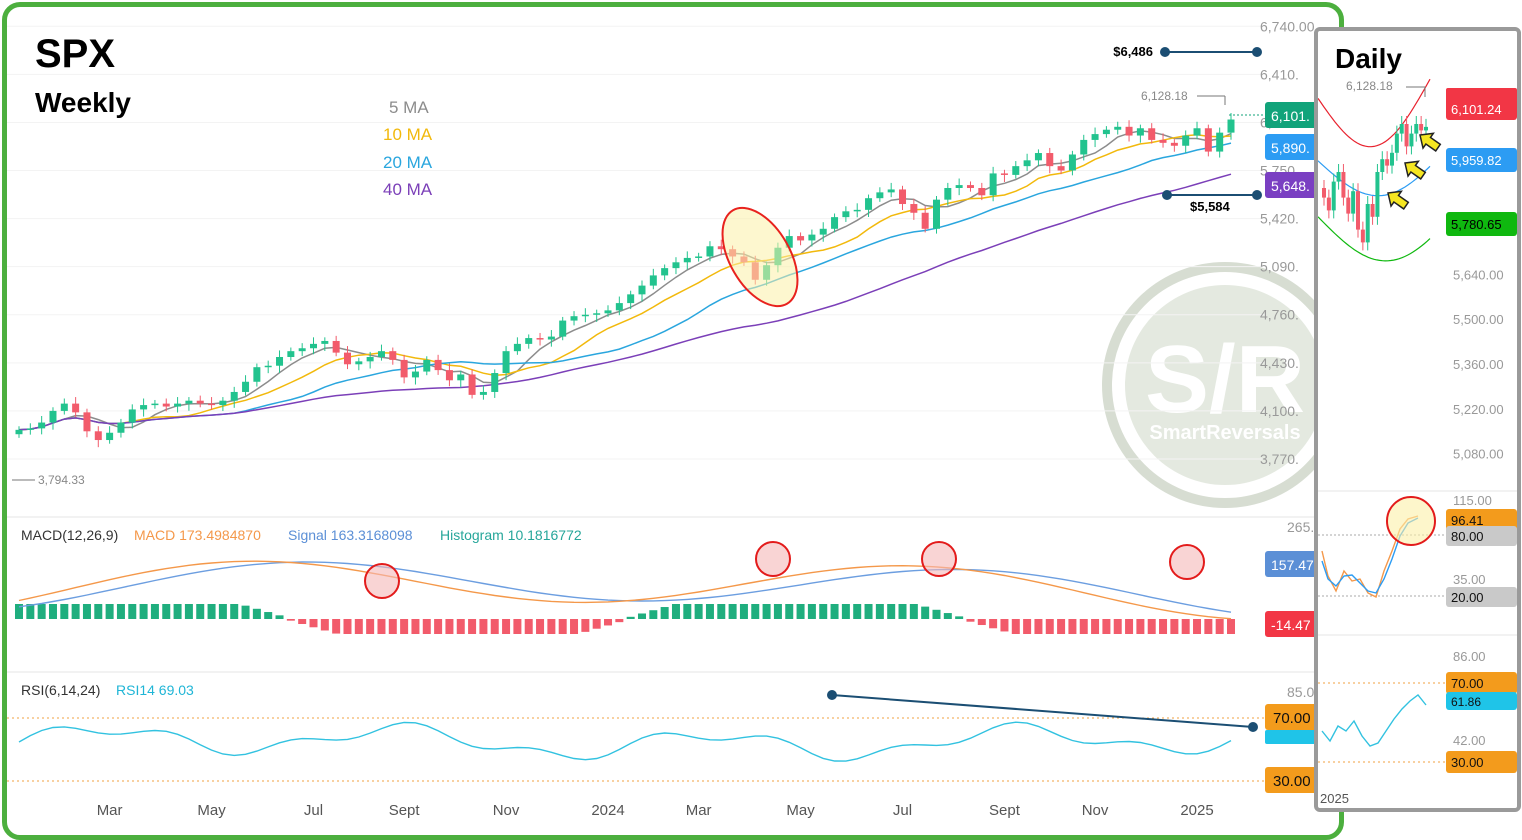 The height and width of the screenshot is (840, 1522). Describe the element at coordinates (1469, 740) in the screenshot. I see `daily-osc2-mid: 42.00` at that location.